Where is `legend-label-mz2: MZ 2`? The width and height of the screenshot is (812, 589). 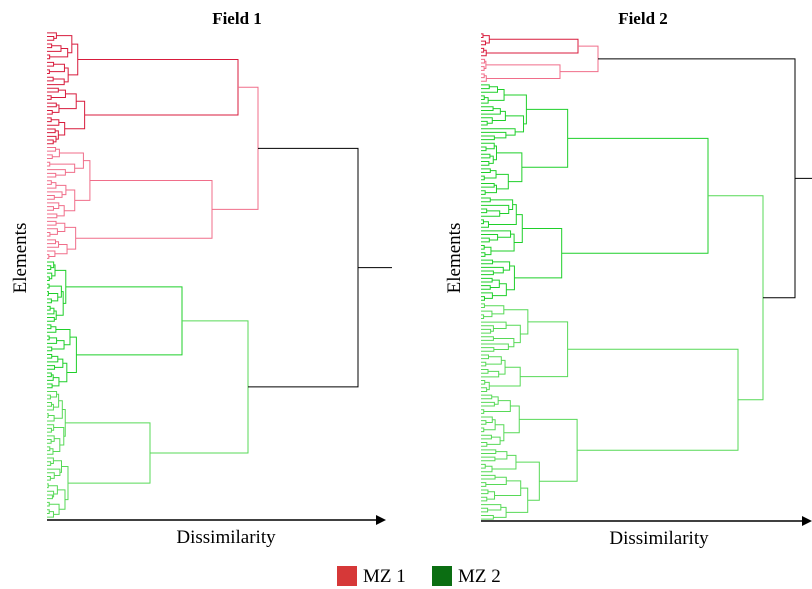 legend-label-mz2: MZ 2 is located at coordinates (479, 576).